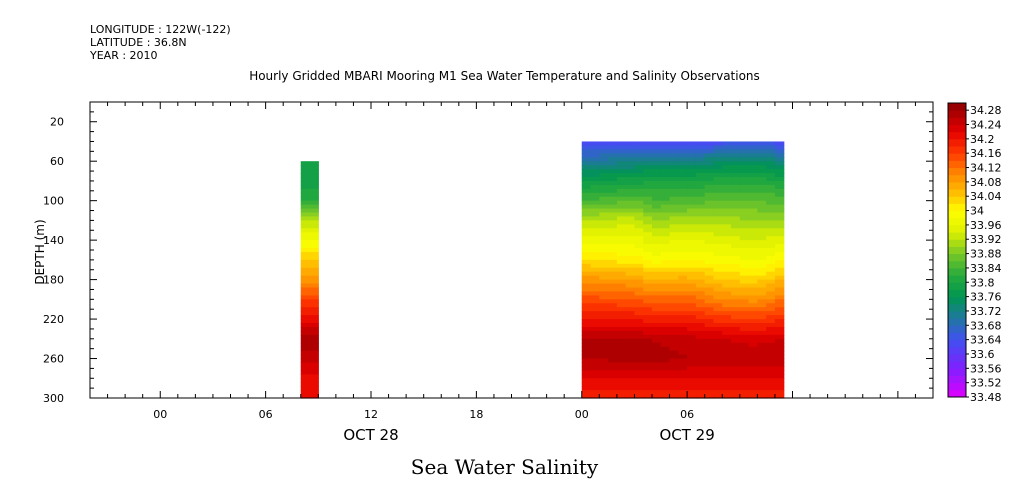 This screenshot has width=1009, height=504. I want to click on colorbar-label: 34.28, so click(986, 110).